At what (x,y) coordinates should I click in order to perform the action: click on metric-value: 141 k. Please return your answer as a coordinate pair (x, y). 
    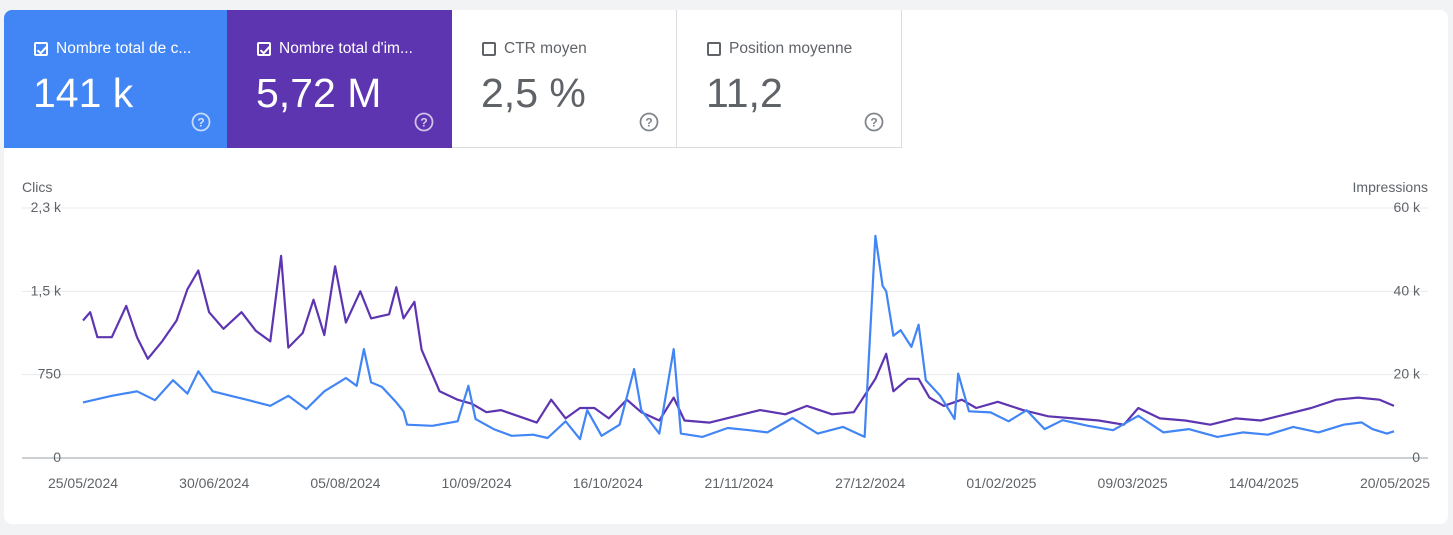
    Looking at the image, I should click on (83, 93).